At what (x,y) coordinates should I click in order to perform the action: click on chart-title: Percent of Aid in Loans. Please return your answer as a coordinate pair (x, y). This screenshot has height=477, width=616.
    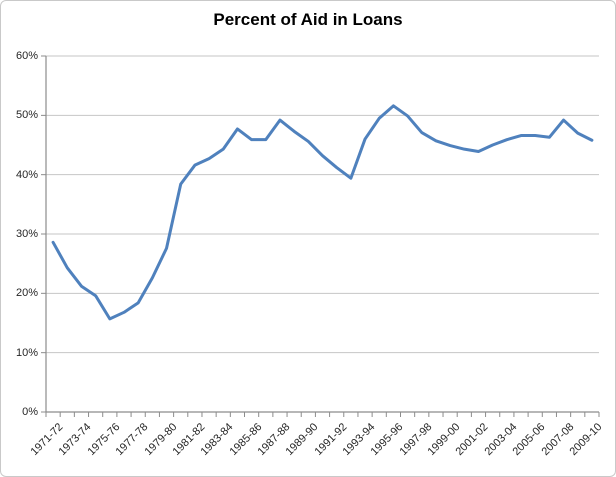
    Looking at the image, I should click on (308, 19).